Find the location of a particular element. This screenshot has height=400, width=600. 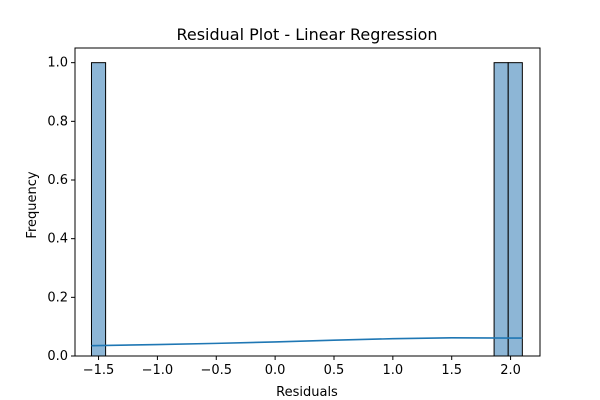

kde-line is located at coordinates (307, 342).